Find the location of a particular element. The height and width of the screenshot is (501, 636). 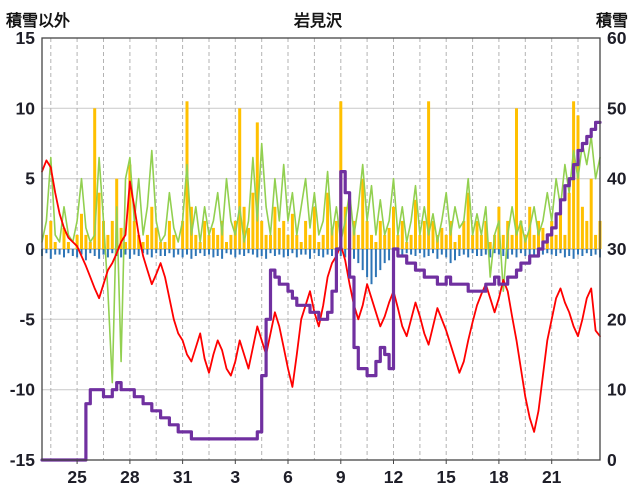

x-axis-tick-label: 15 is located at coordinates (446, 477).